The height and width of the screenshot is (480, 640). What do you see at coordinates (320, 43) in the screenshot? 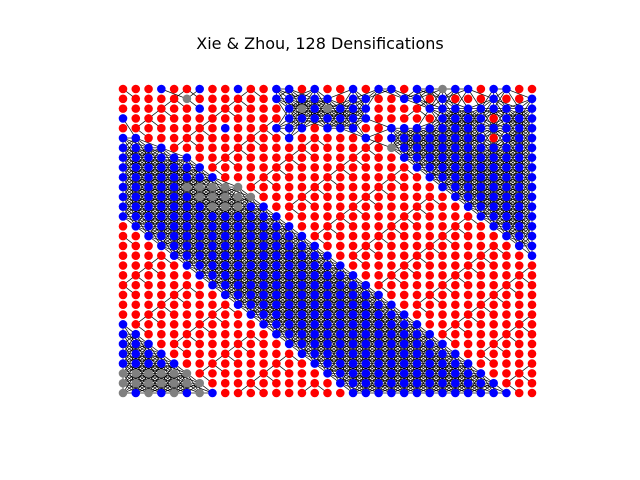
I see `figure-title: Xie & Zhou, 128 Densifications` at bounding box center [320, 43].